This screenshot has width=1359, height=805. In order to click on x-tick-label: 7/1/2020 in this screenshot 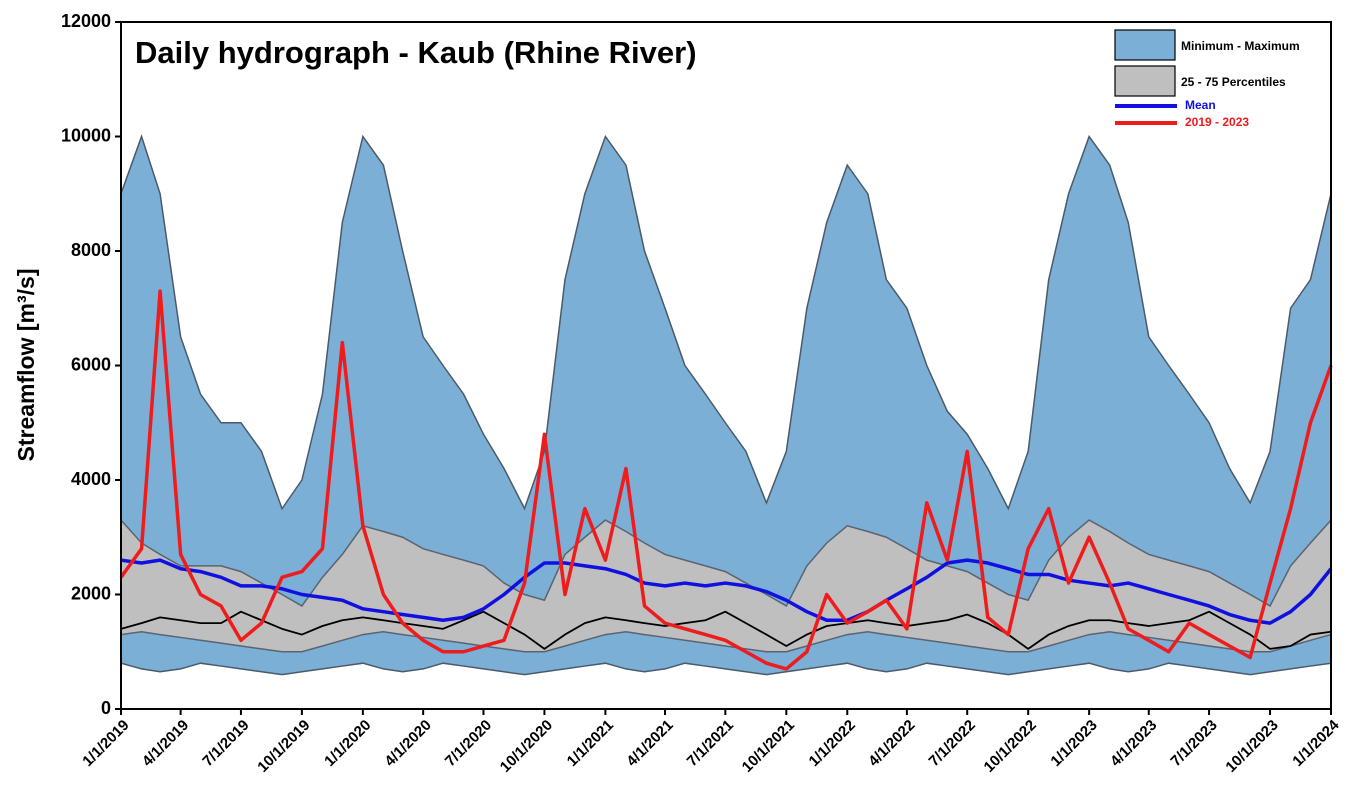, I will do `click(468, 743)`.